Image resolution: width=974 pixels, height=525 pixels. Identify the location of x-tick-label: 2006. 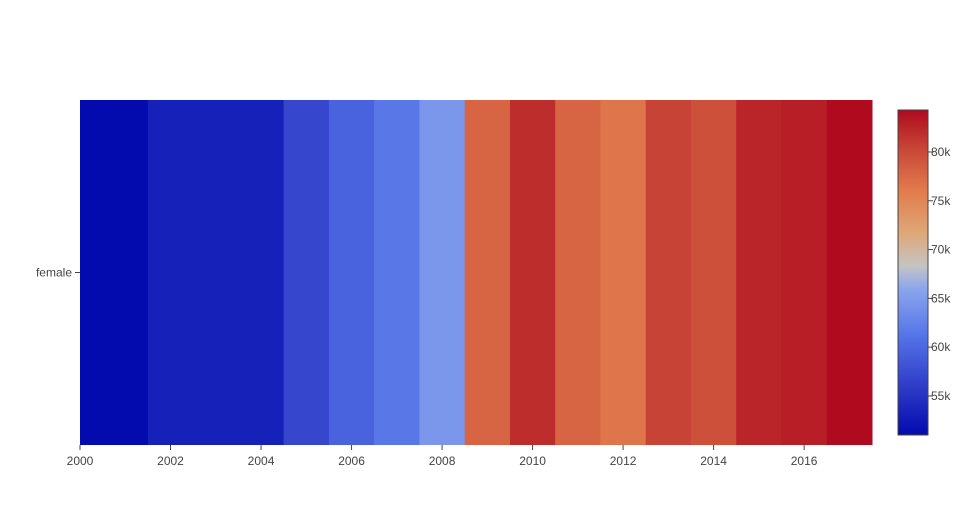
(351, 461).